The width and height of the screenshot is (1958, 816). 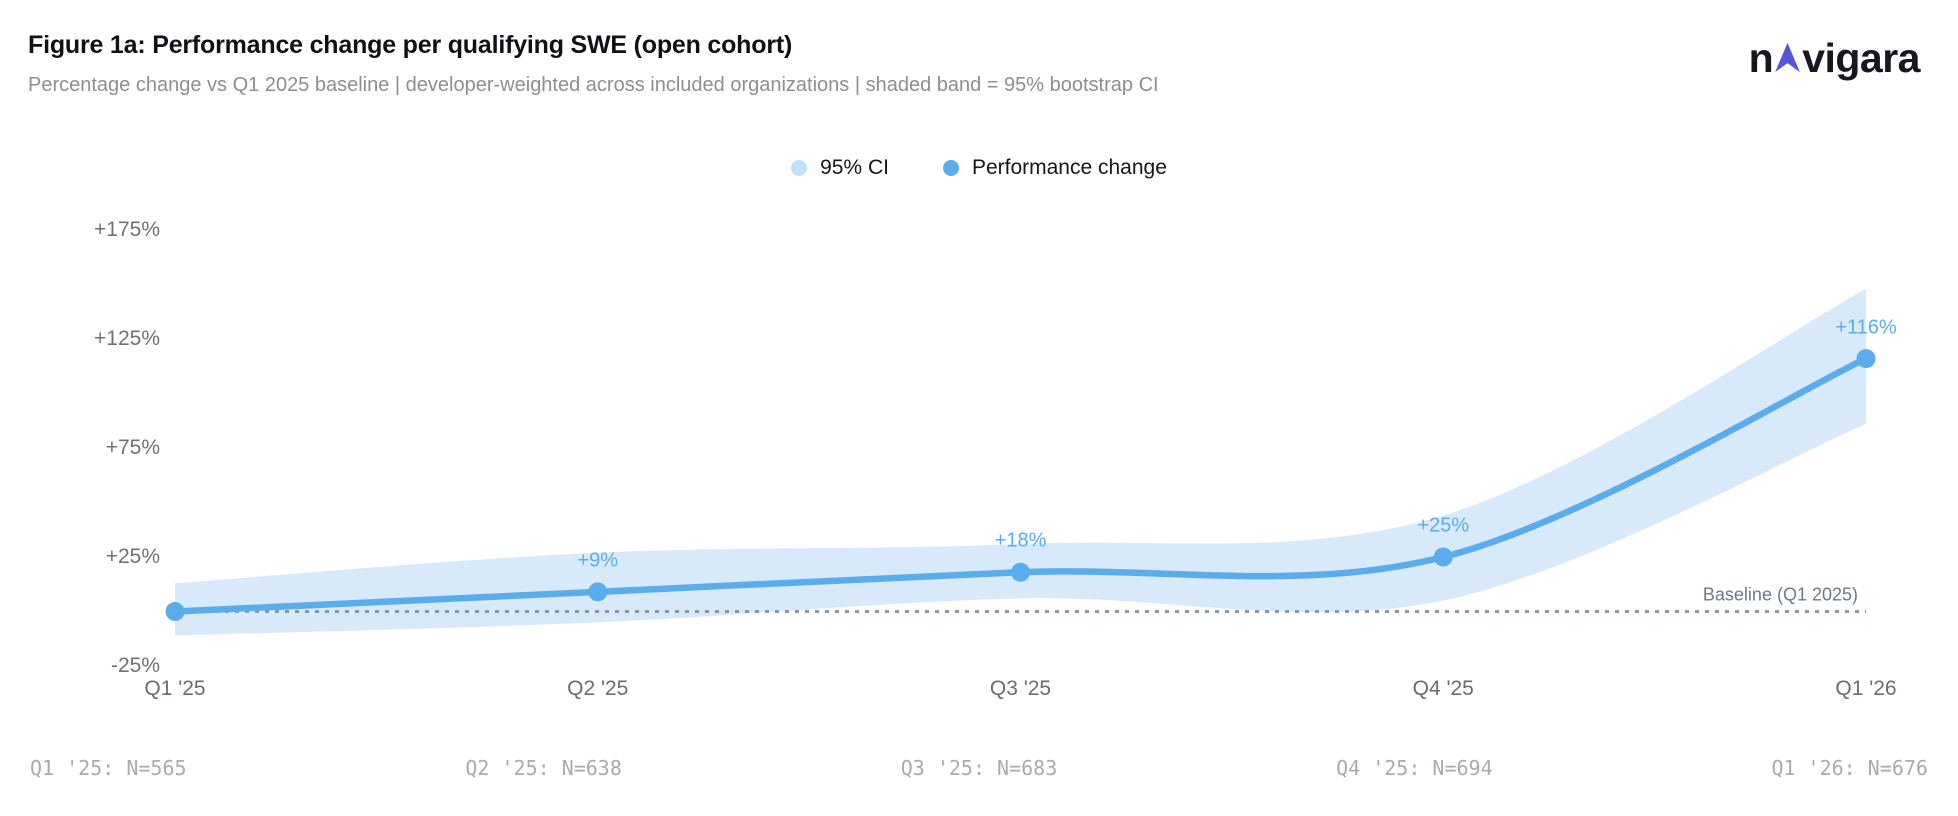 I want to click on data-point-label: +18%, so click(x=1020, y=540).